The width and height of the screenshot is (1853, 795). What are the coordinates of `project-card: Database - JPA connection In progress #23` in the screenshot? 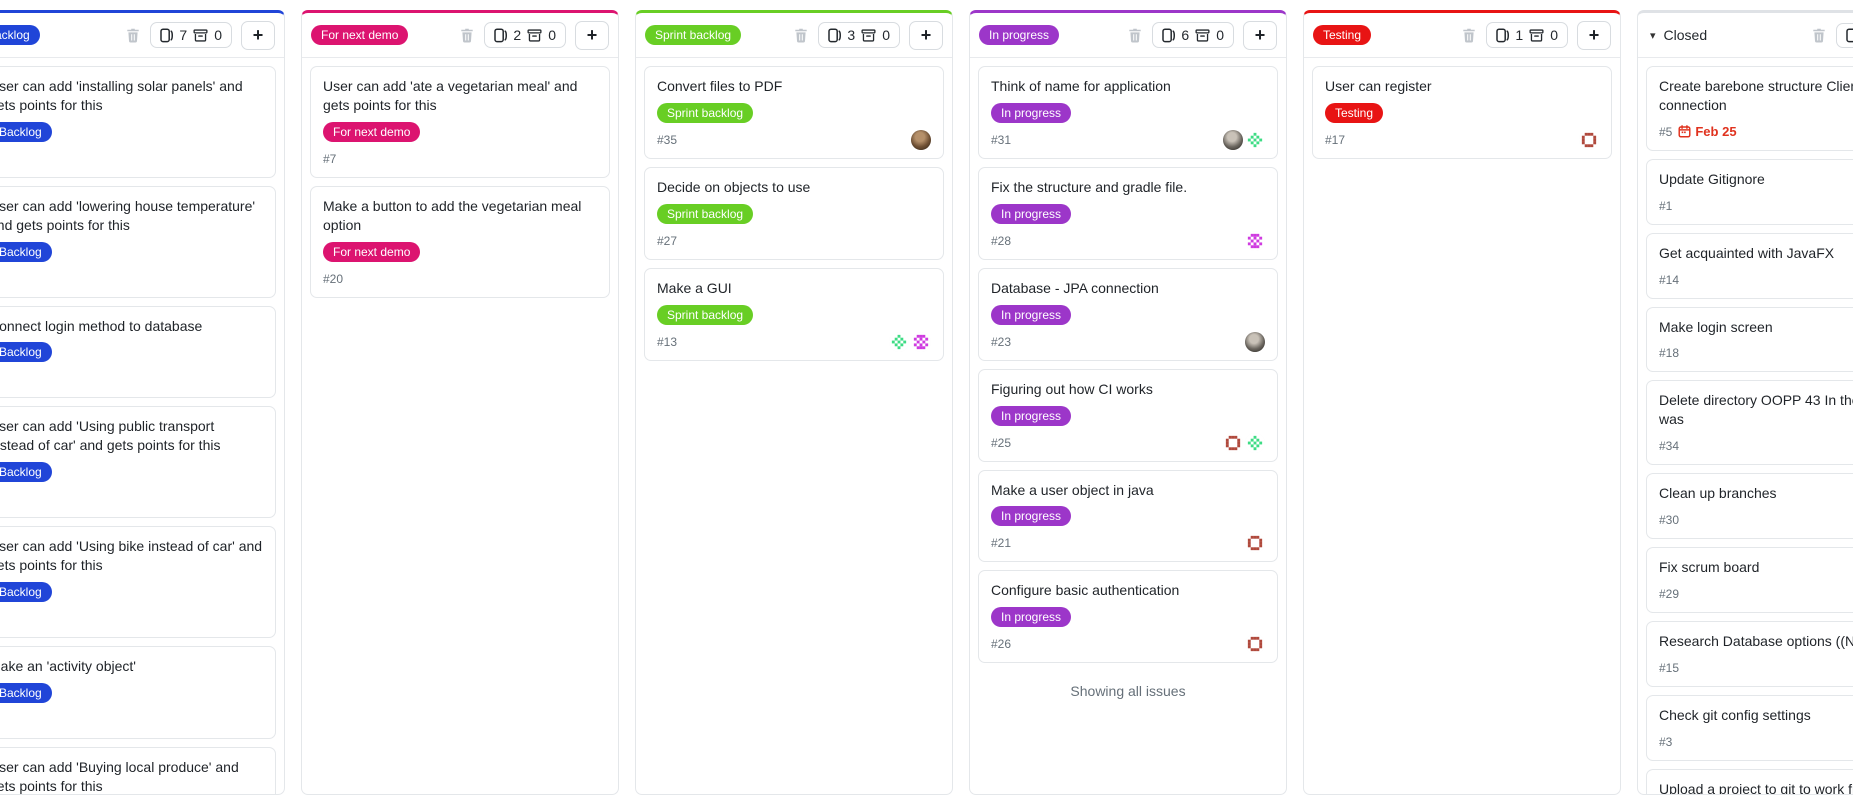 It's located at (1128, 314).